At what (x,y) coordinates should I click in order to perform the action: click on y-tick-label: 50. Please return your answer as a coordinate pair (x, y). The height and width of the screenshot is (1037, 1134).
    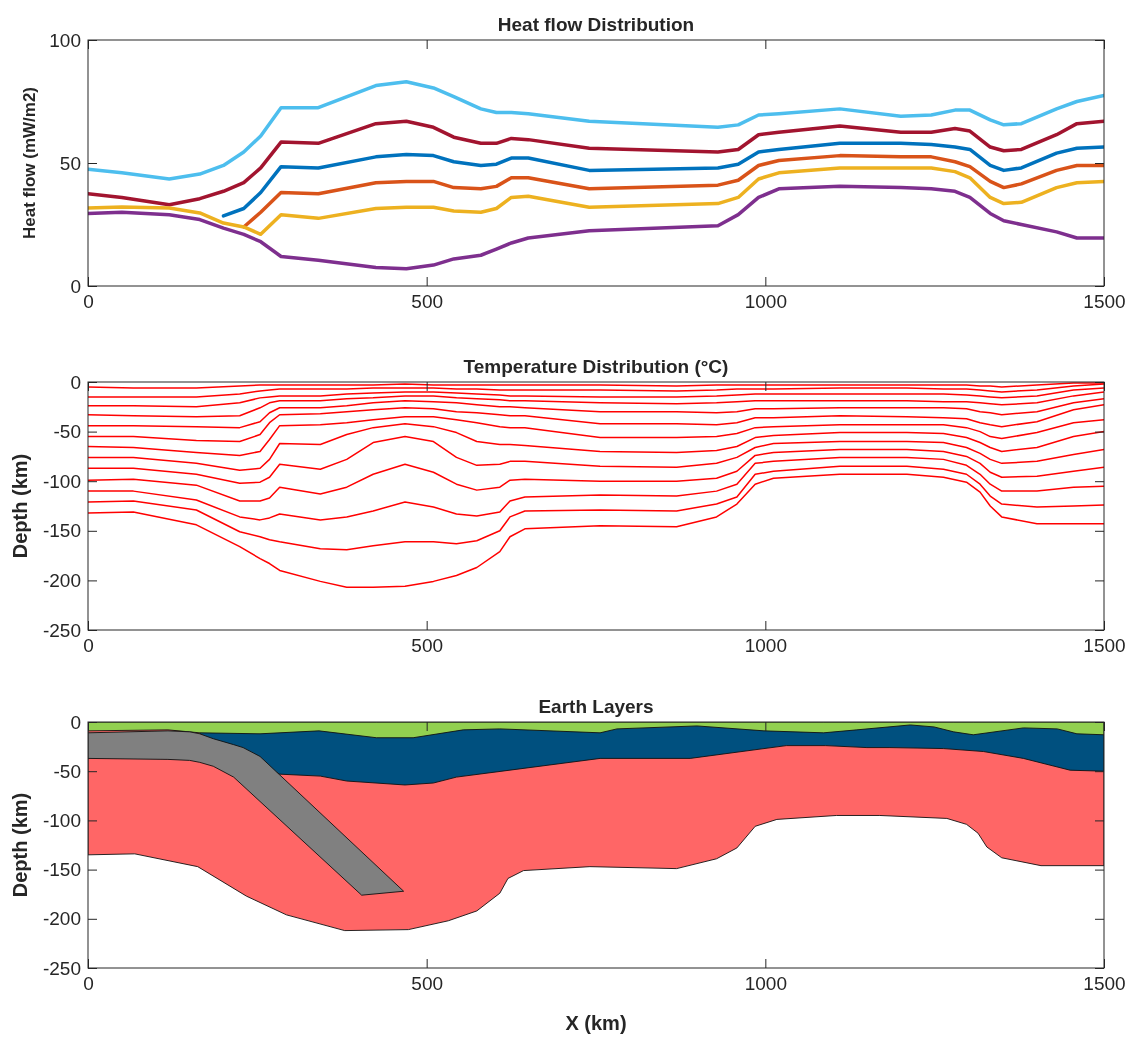
    Looking at the image, I should click on (70, 163).